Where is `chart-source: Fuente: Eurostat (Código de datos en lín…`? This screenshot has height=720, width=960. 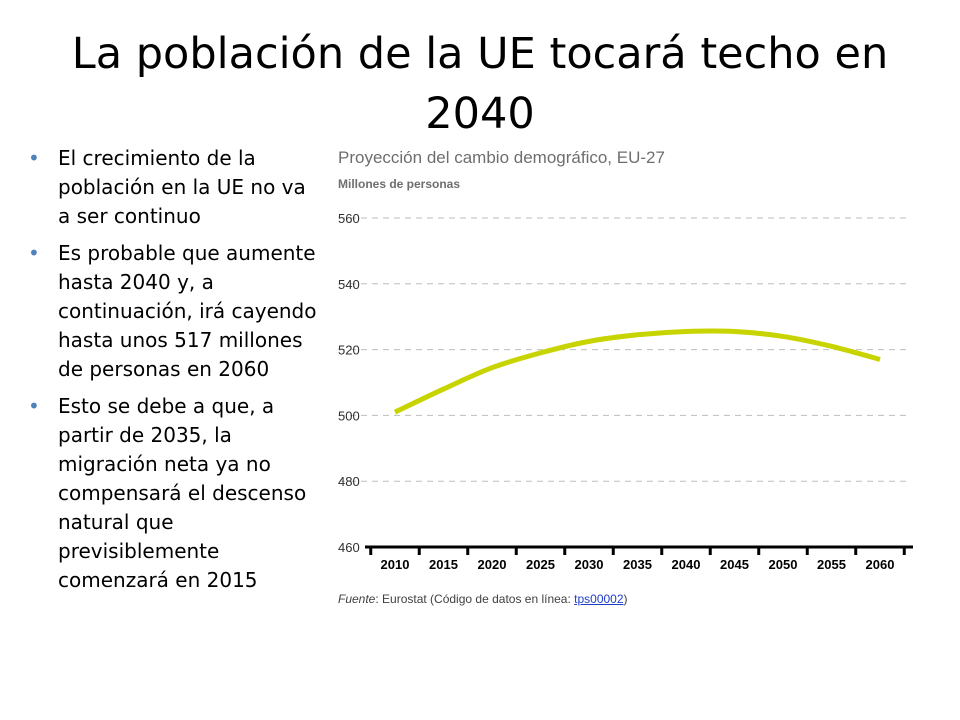
chart-source: Fuente: Eurostat (Código de datos en lín… is located at coordinates (483, 599).